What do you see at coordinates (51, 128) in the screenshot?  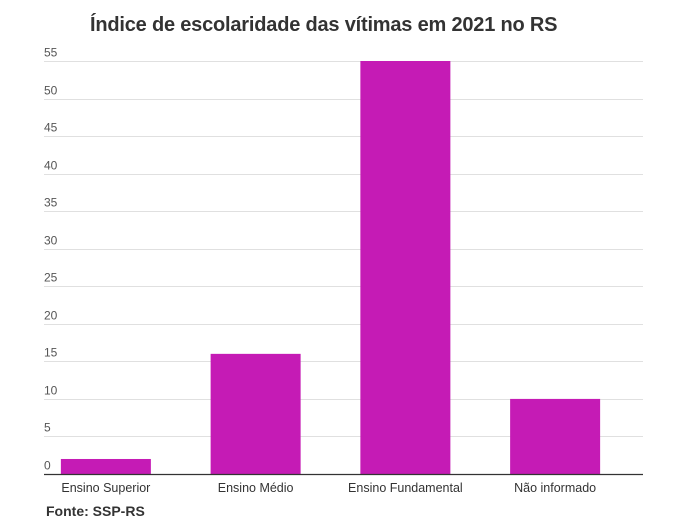 I see `y-tick-label: 45` at bounding box center [51, 128].